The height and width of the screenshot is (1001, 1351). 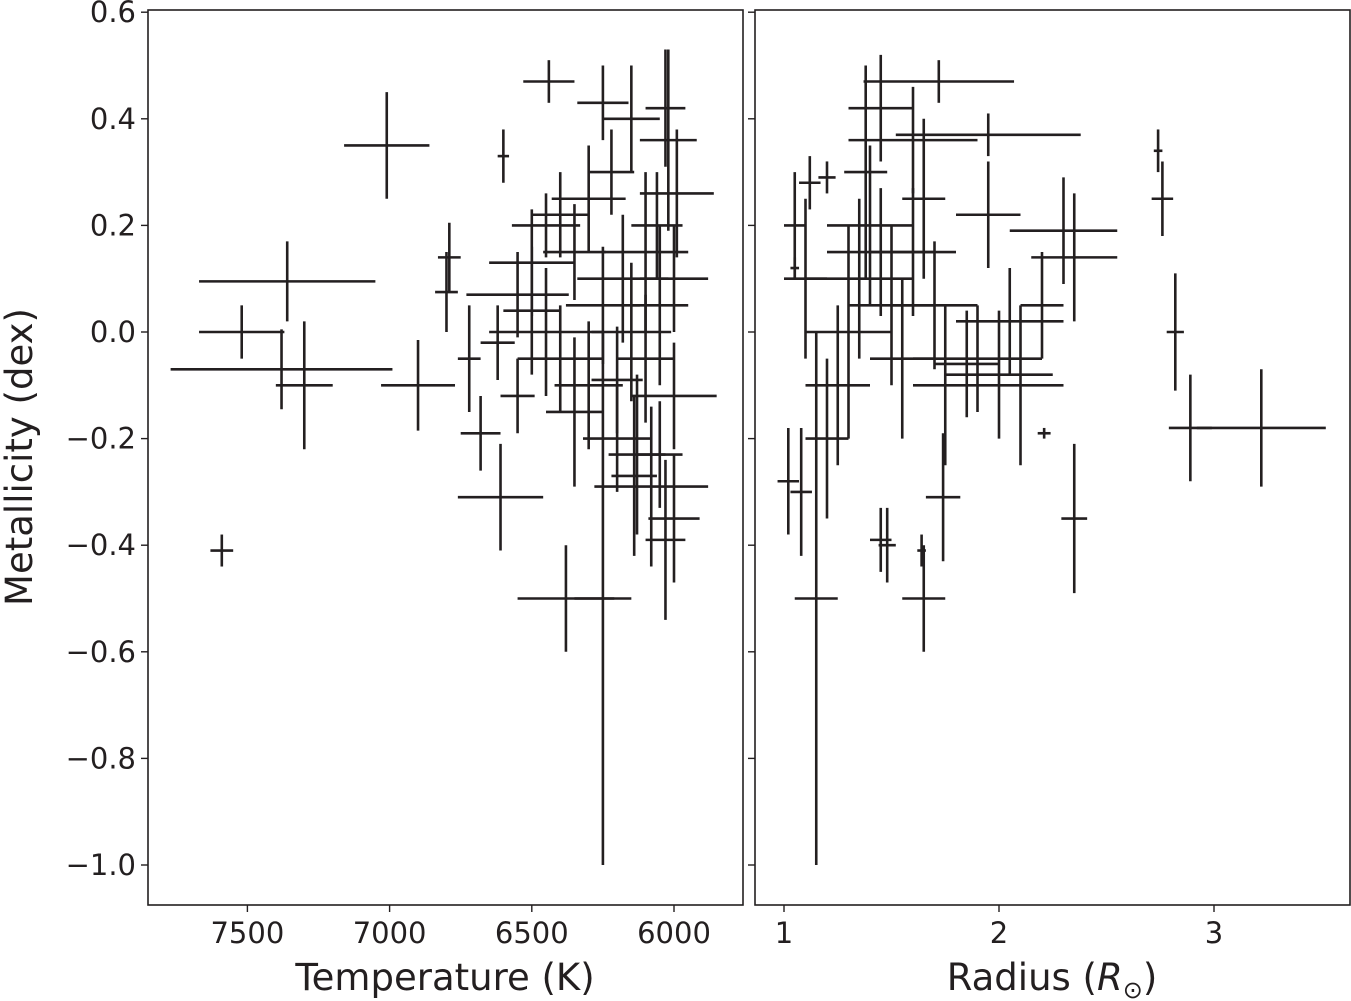 I want to click on x-tick-label: 1, so click(x=784, y=933).